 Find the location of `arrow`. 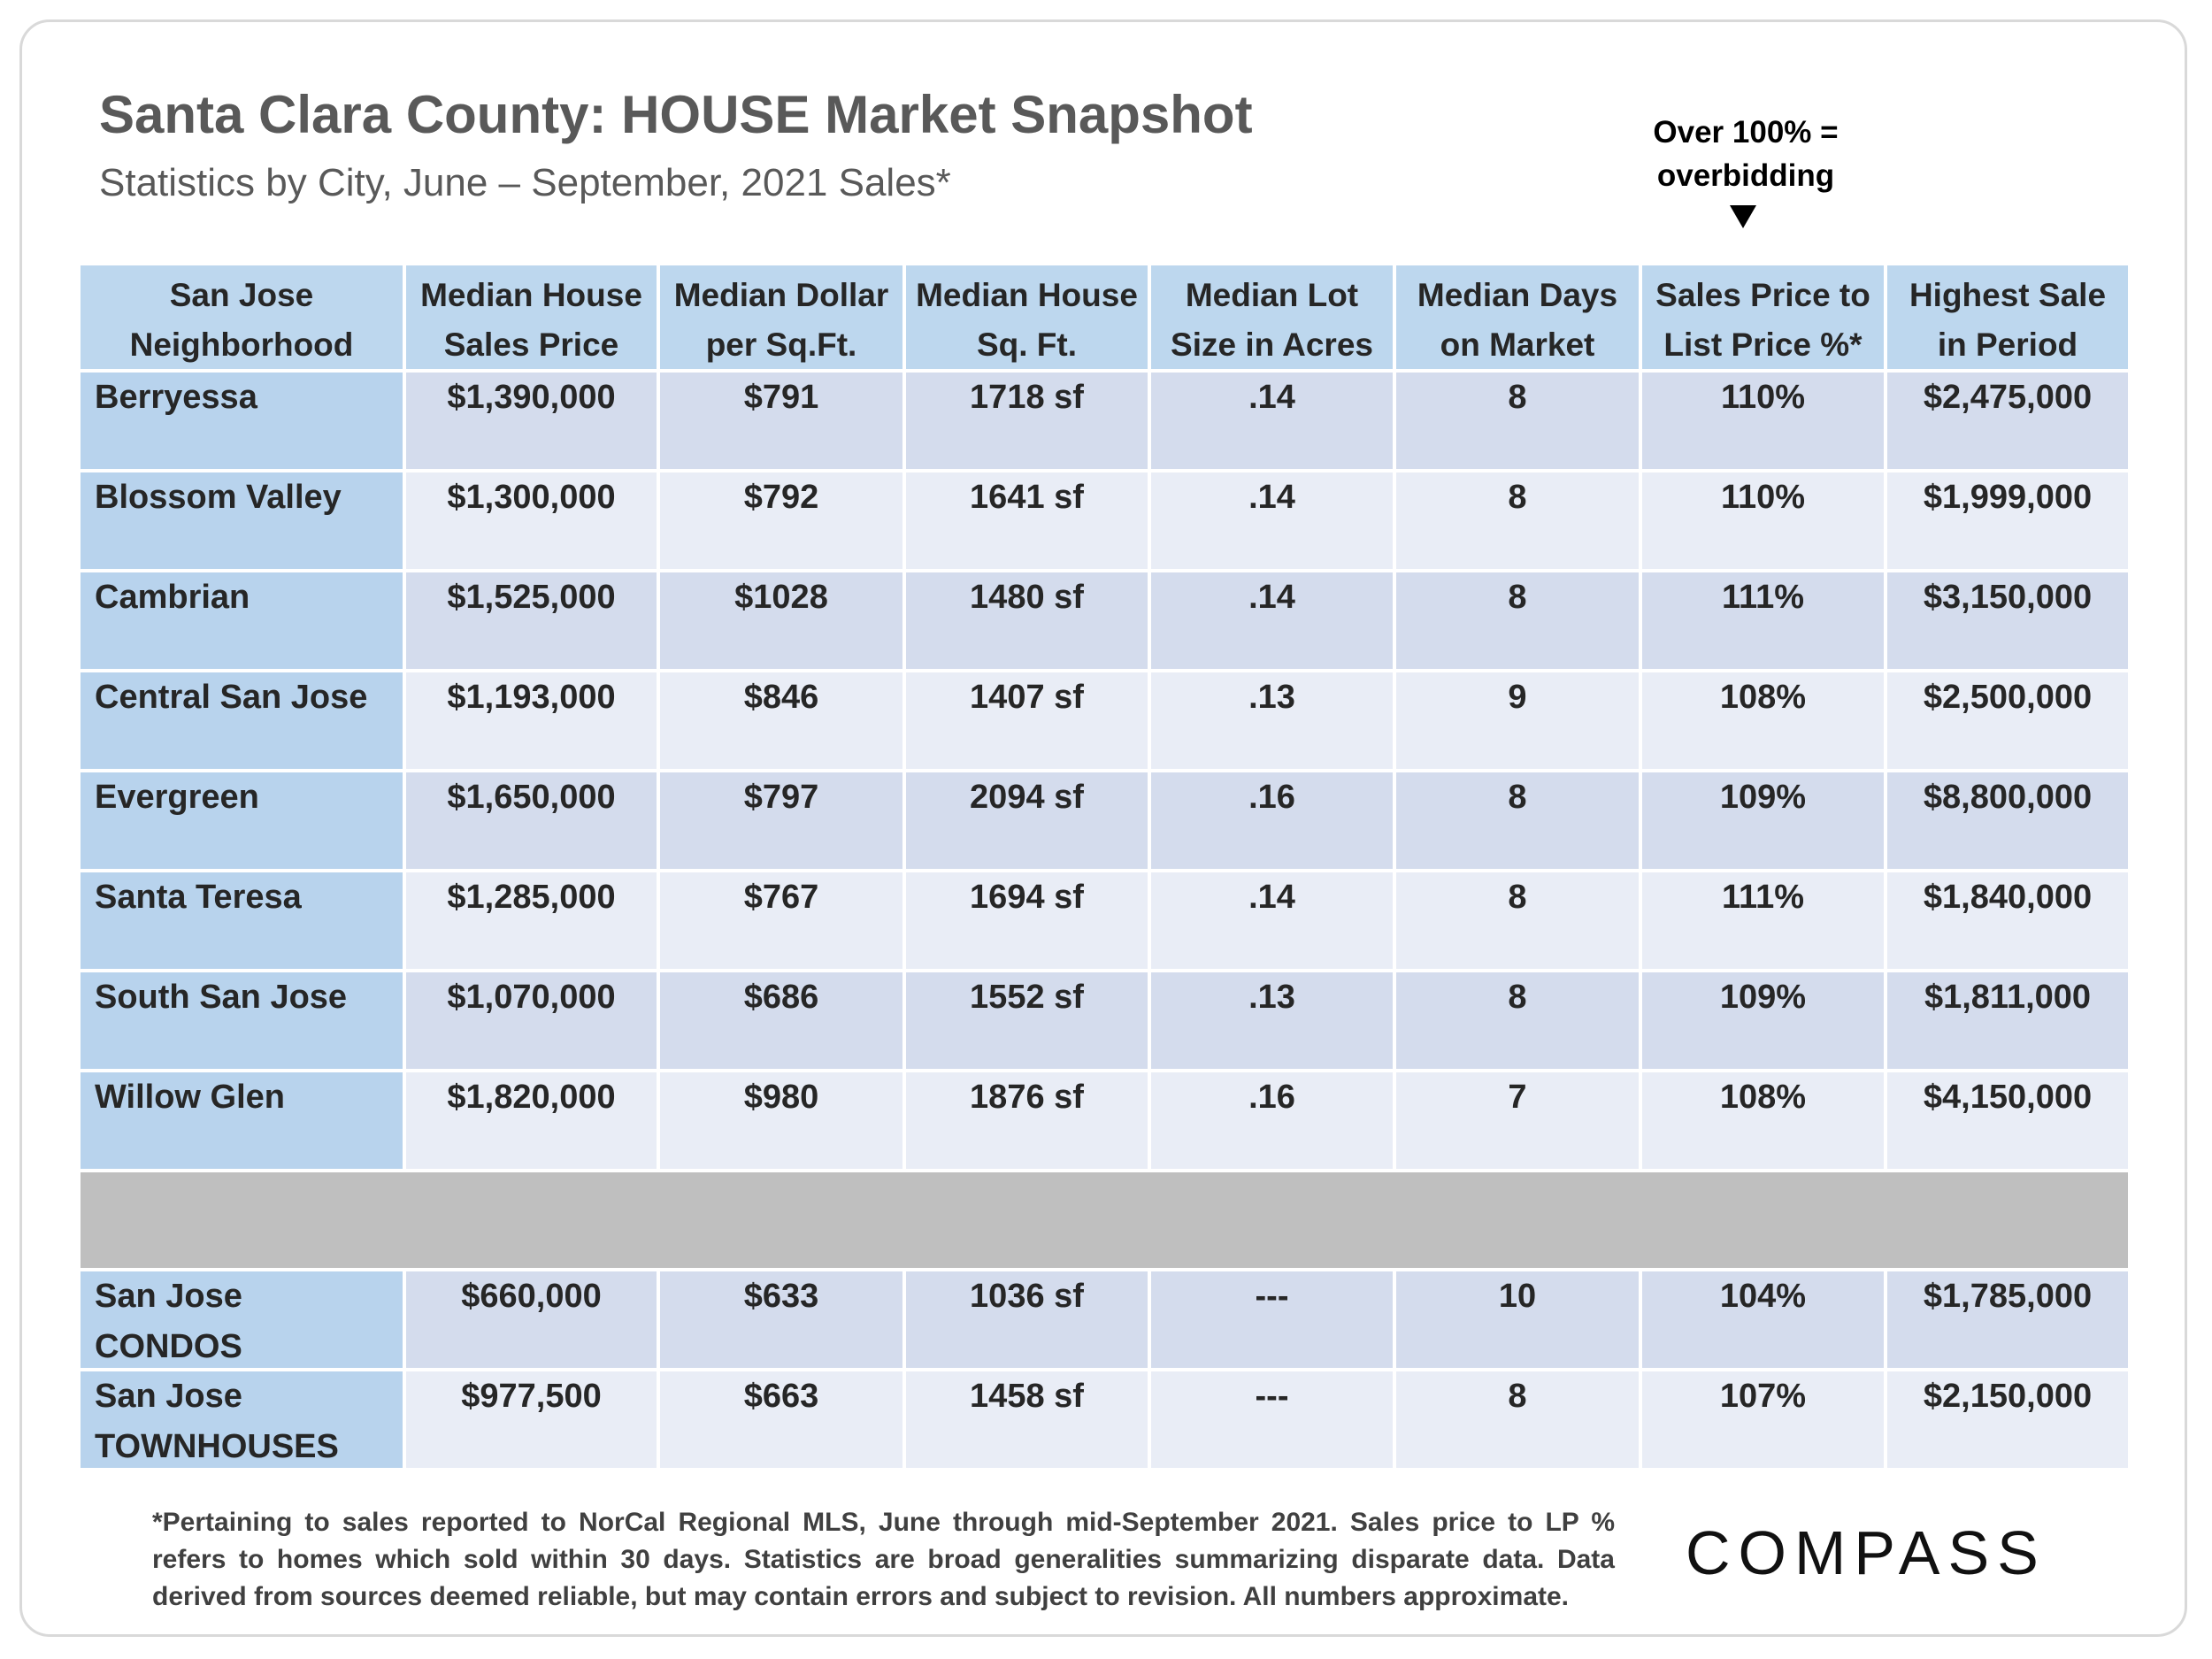

arrow is located at coordinates (1743, 217).